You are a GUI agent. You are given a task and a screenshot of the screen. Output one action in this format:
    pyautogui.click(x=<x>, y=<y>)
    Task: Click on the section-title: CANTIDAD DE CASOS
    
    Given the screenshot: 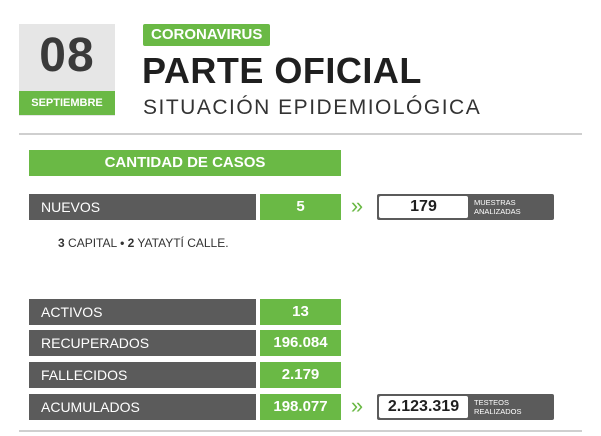 What is the action you would take?
    pyautogui.click(x=185, y=163)
    